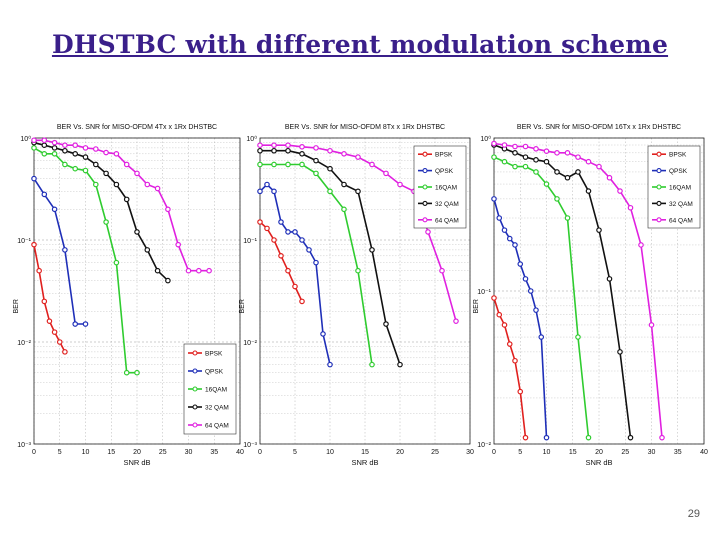 This screenshot has height=540, width=720. I want to click on legend-entry: BPSK, so click(214, 354).